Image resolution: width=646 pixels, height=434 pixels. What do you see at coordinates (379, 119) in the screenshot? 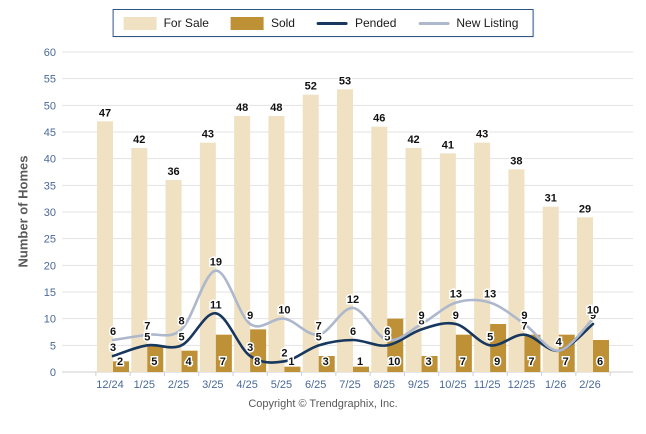
I see `for-sale-value-label: 46` at bounding box center [379, 119].